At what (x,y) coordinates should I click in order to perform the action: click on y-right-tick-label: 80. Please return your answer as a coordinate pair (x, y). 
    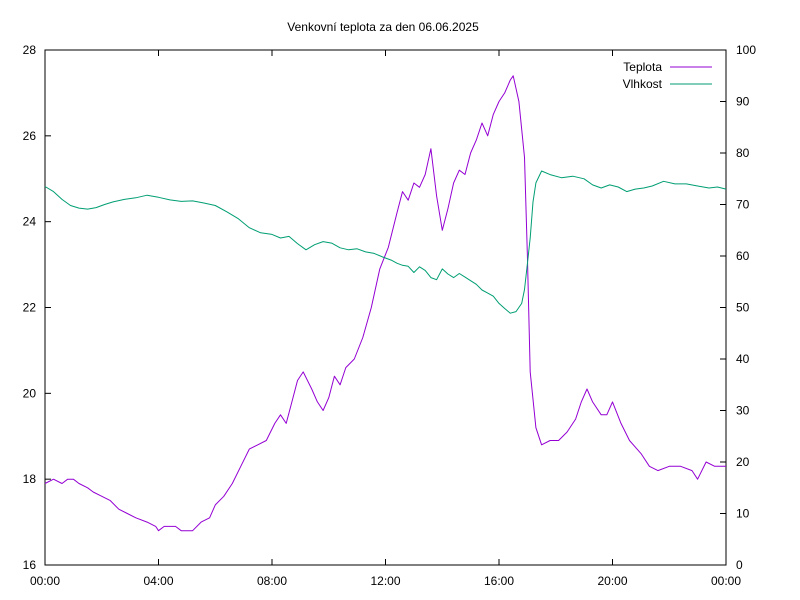
    Looking at the image, I should click on (743, 153).